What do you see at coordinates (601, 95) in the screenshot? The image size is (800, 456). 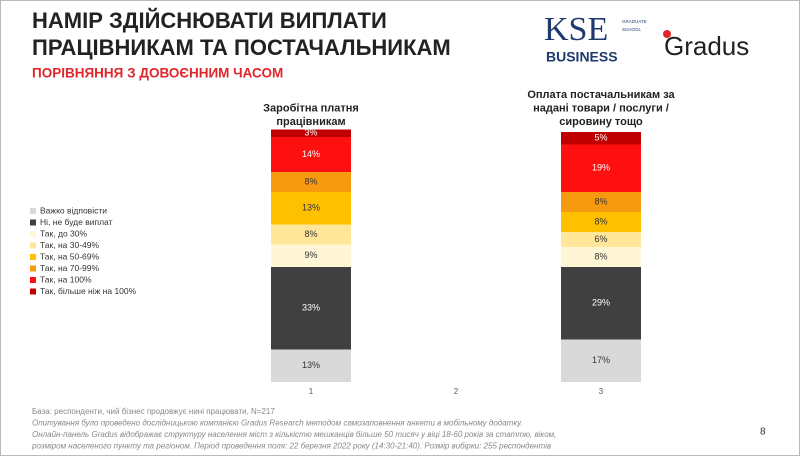 I see `column-title: Оплата постачальникам за` at bounding box center [601, 95].